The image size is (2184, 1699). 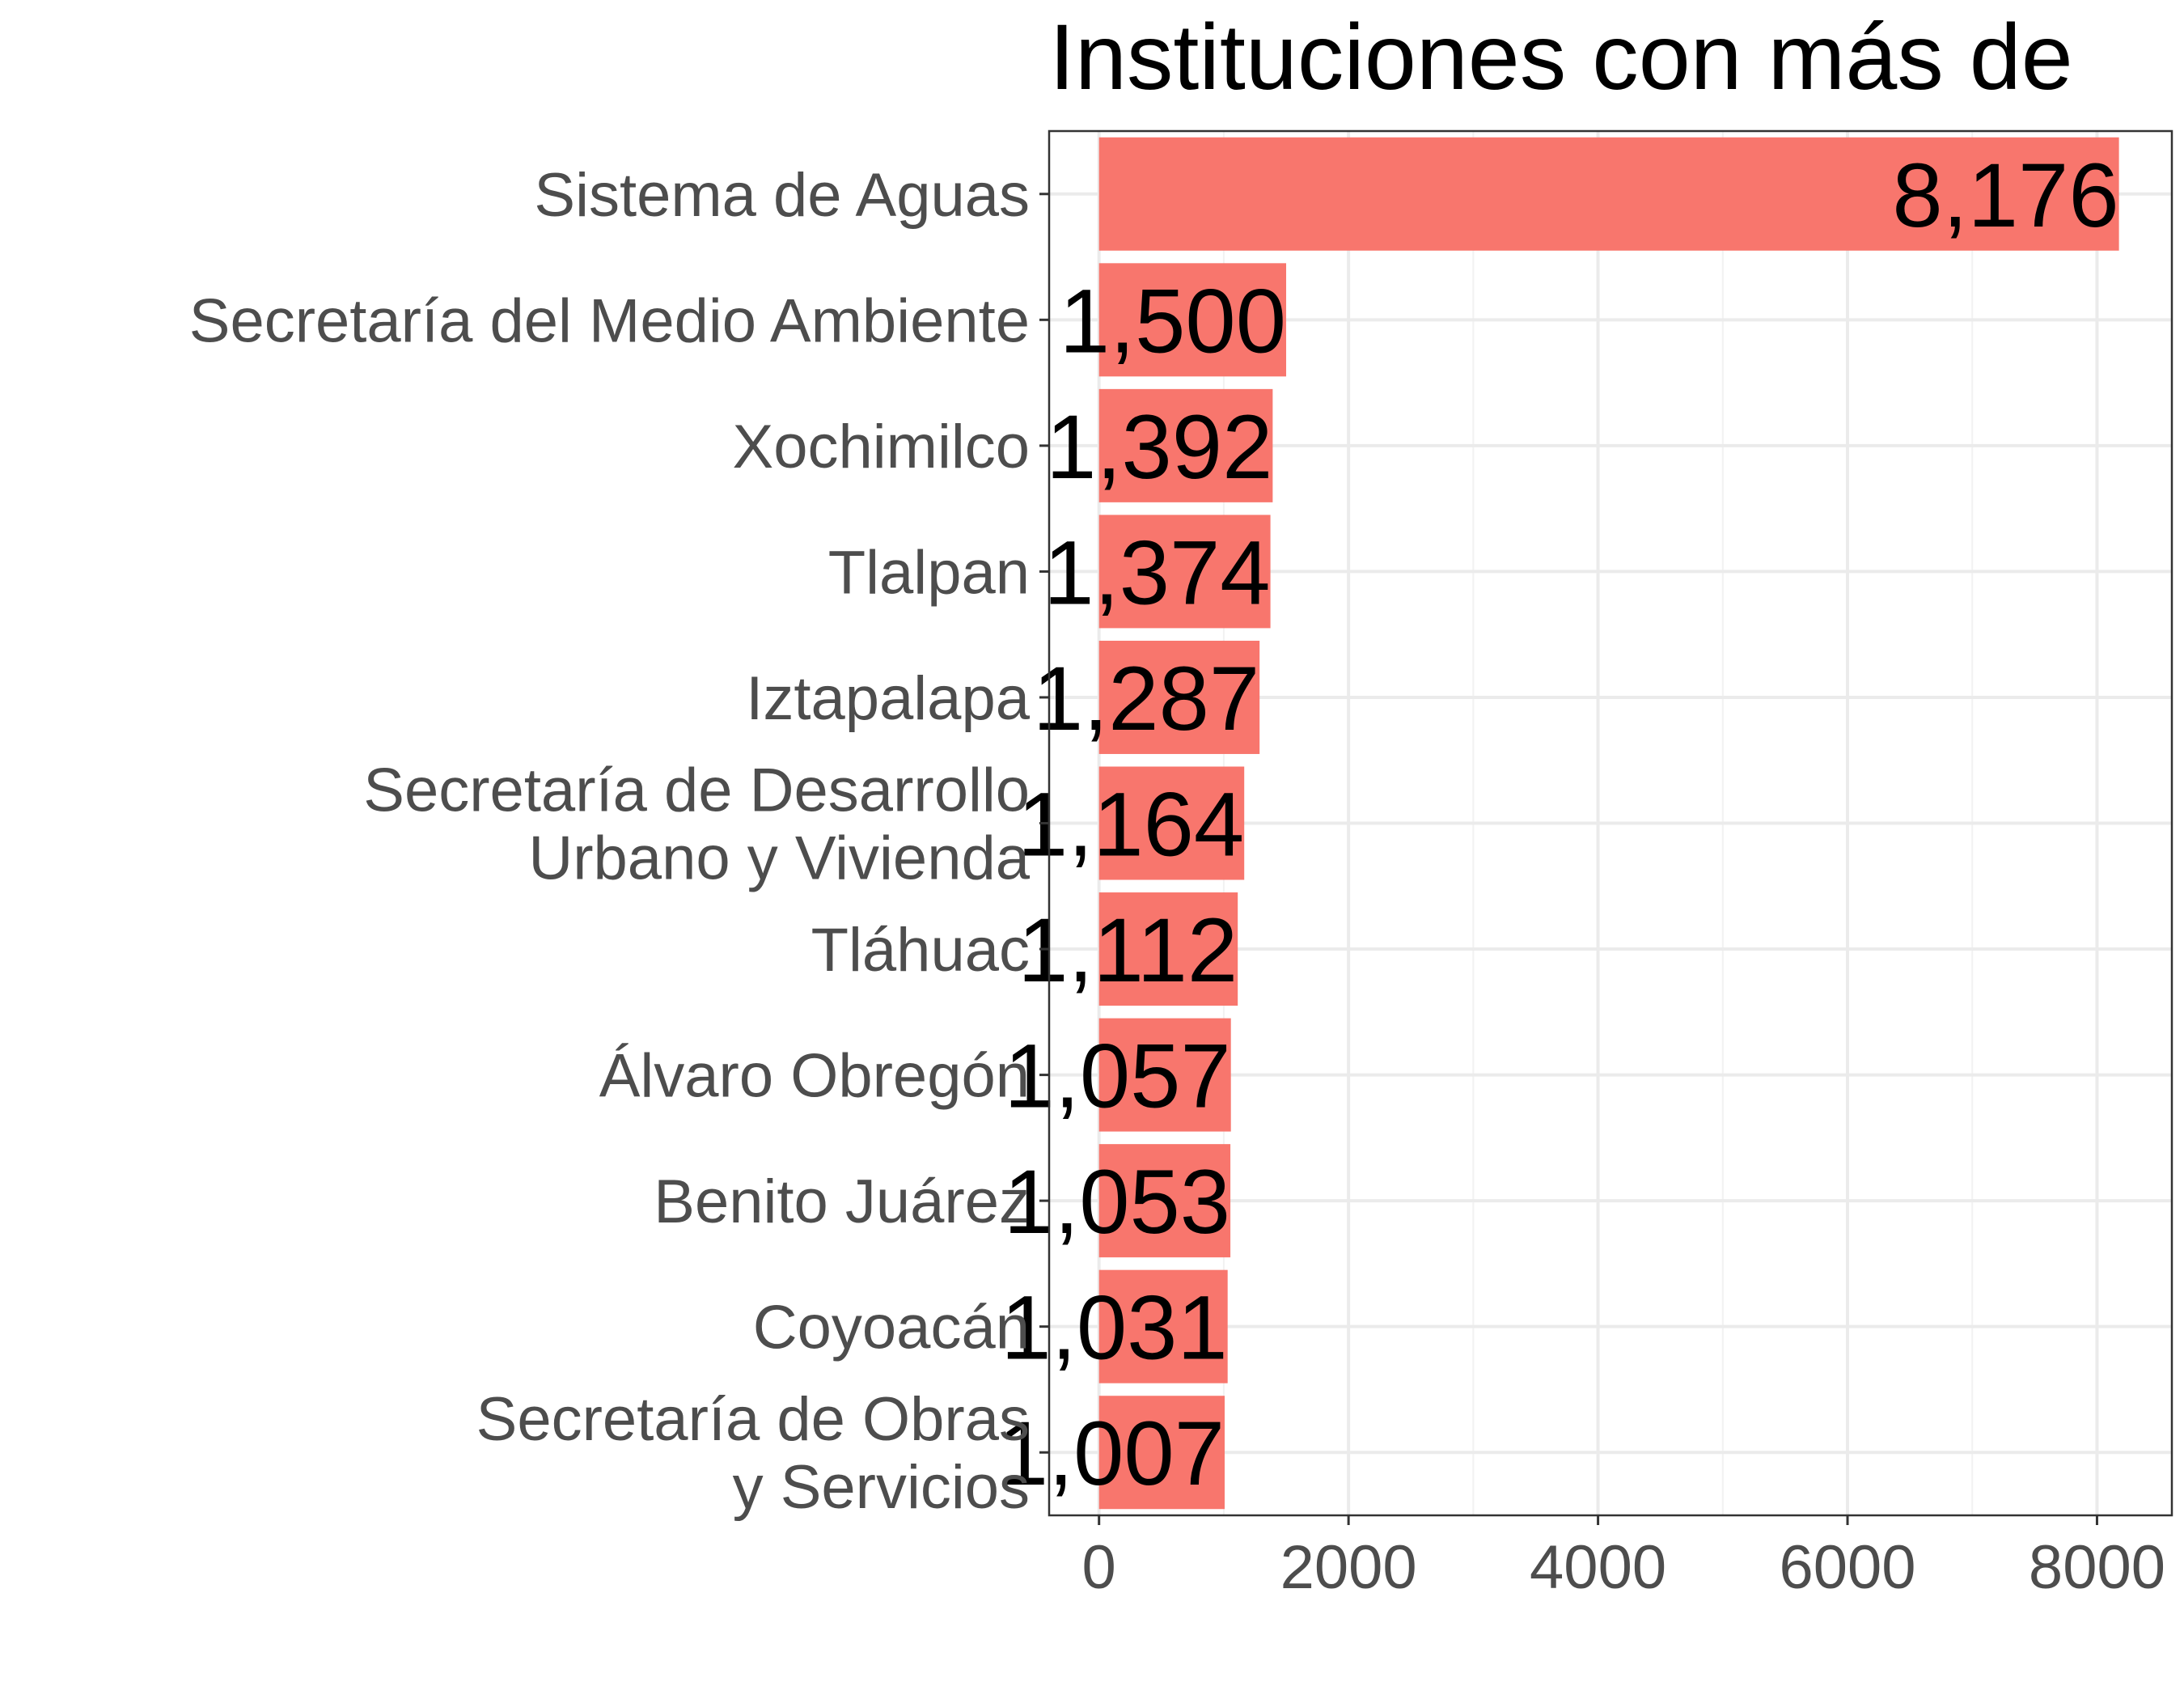 I want to click on y-tick-label: Benito Juárez, so click(x=842, y=1201).